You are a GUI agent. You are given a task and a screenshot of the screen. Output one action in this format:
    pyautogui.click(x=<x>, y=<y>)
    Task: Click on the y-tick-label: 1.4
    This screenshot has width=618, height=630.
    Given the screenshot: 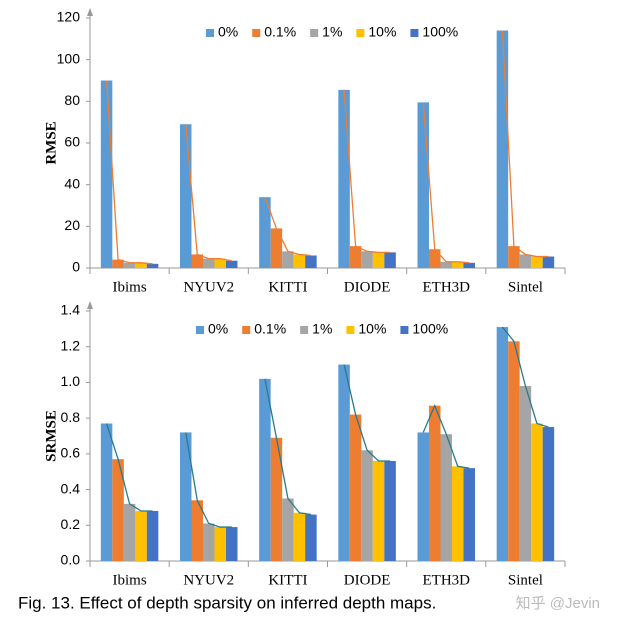 What is the action you would take?
    pyautogui.click(x=71, y=310)
    